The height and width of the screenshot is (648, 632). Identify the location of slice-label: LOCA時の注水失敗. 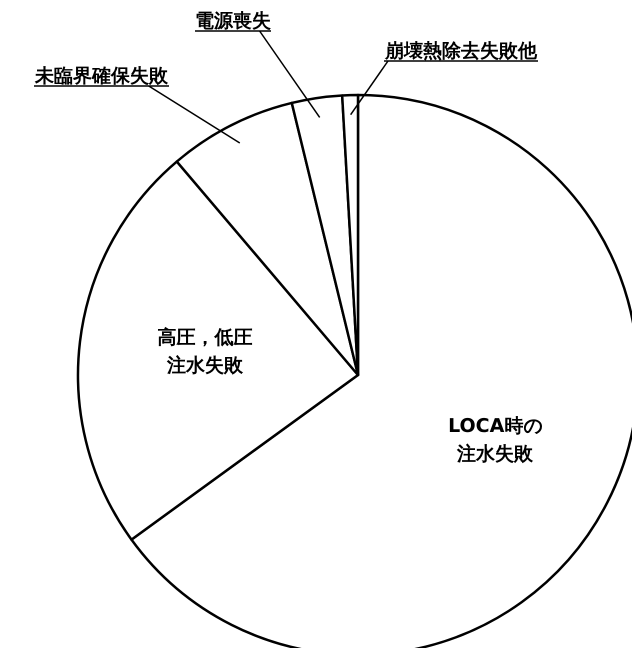
(495, 439).